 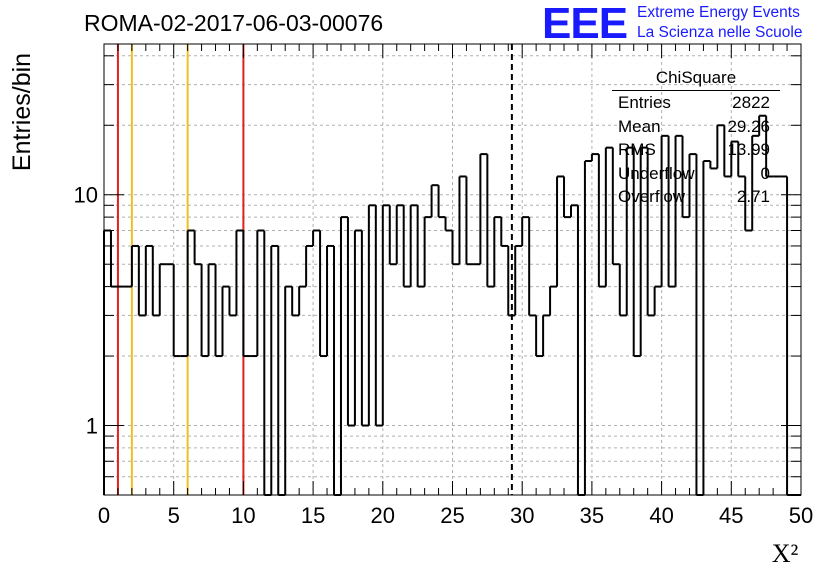 What do you see at coordinates (696, 150) in the screenshot?
I see `stats-row: RMS 13.99` at bounding box center [696, 150].